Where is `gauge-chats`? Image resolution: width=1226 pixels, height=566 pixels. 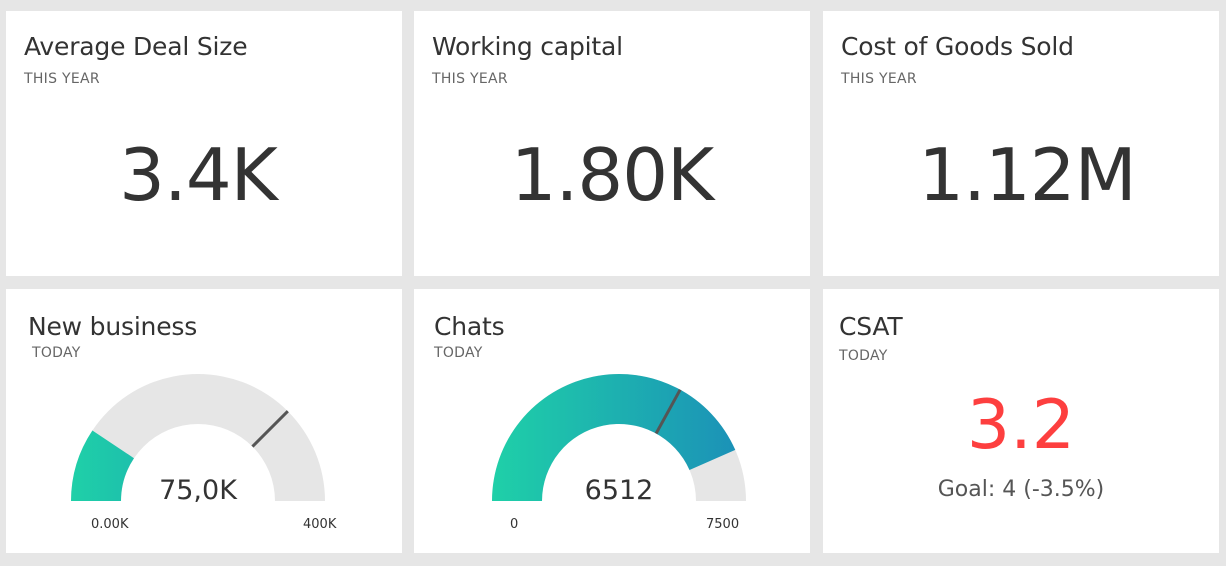
gauge-chats is located at coordinates (619, 437).